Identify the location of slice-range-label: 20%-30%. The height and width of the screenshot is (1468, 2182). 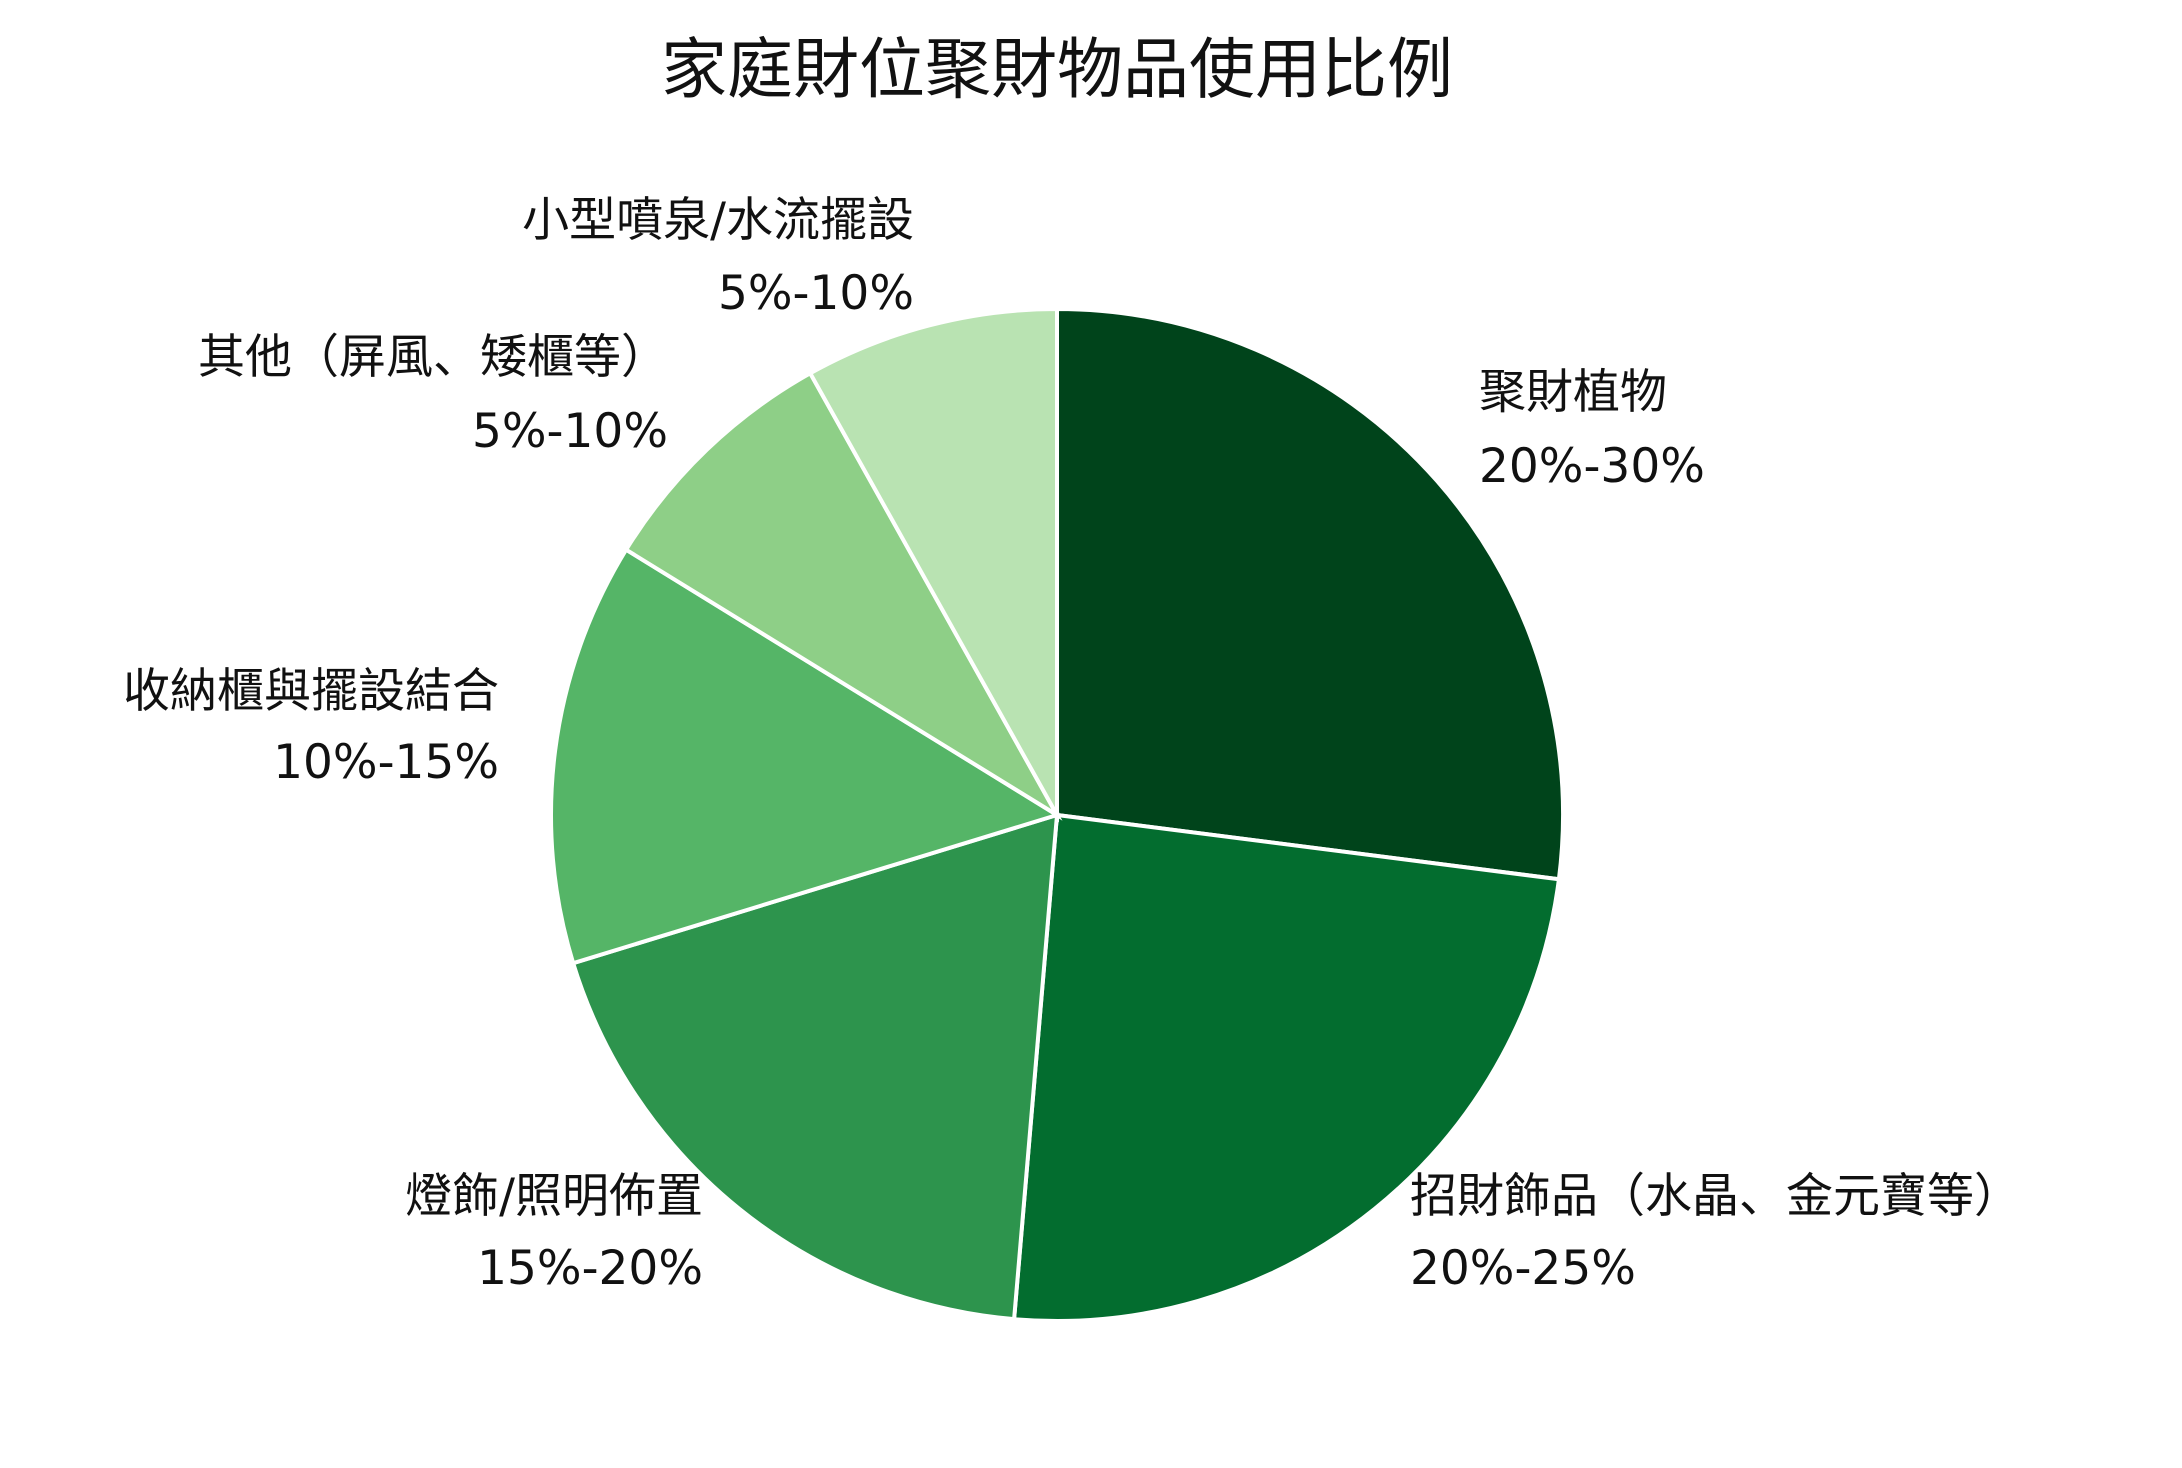
(1592, 466).